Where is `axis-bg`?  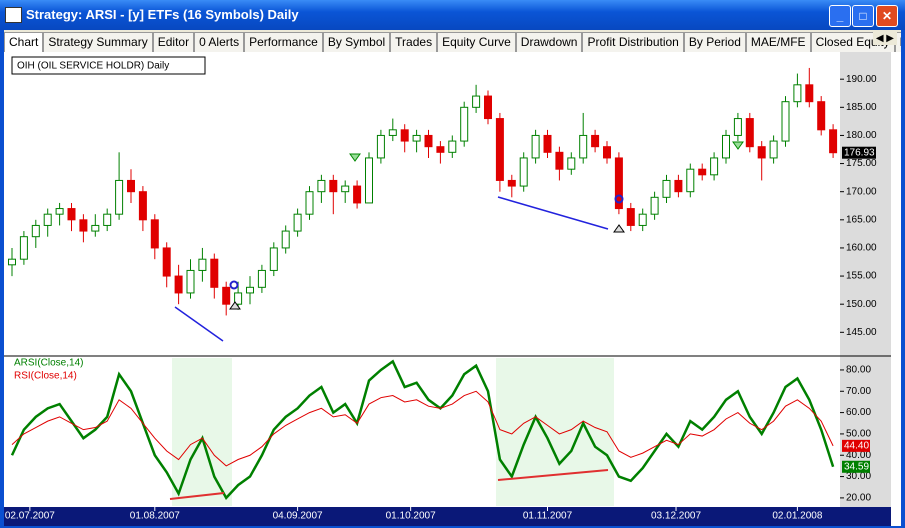 axis-bg is located at coordinates (865, 279).